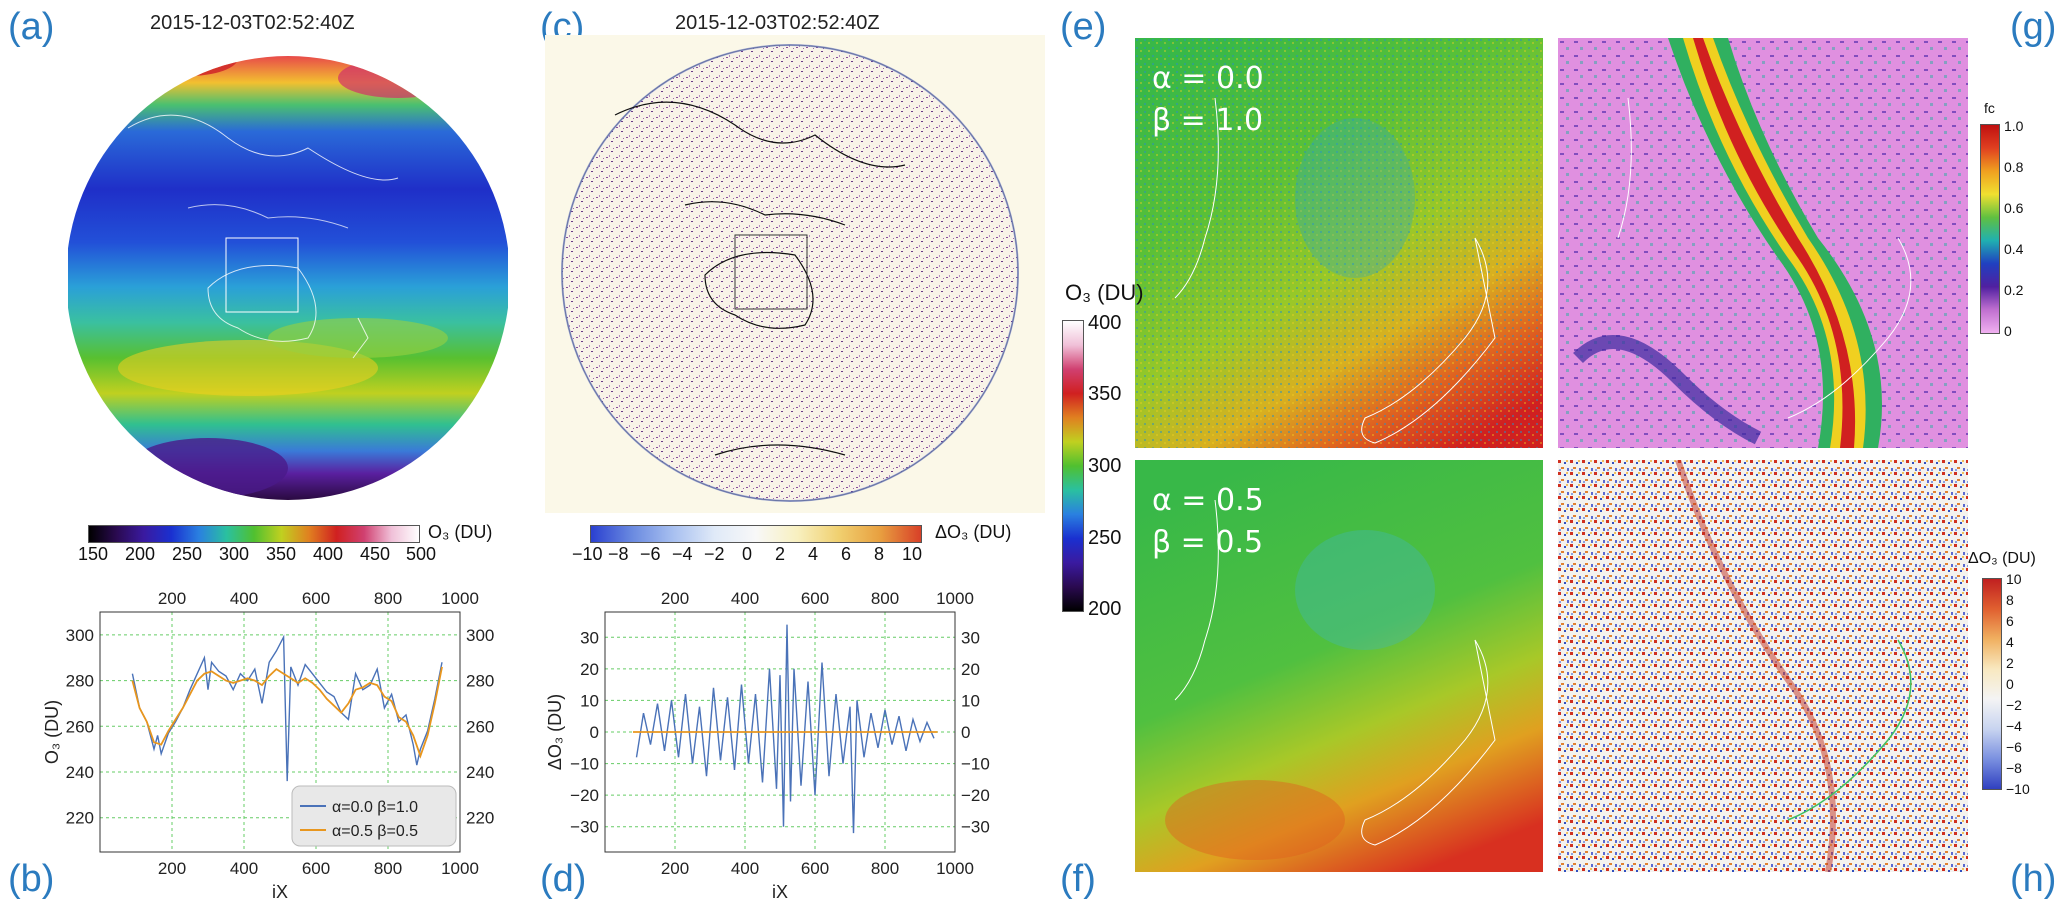  Describe the element at coordinates (1104, 292) in the screenshot. I see `center-cb-label: O₃ (DU)` at that location.